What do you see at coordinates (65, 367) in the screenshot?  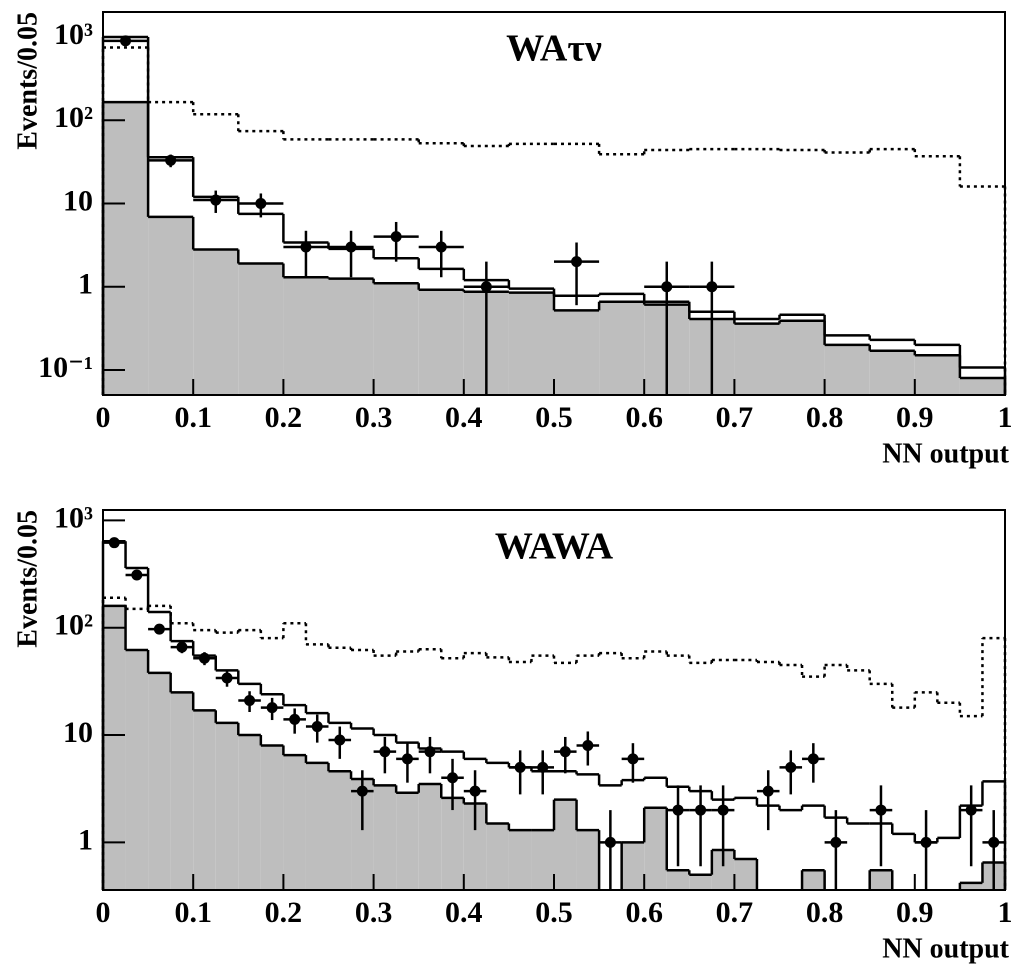 I see `y-tick-label: 10⁻¹` at bounding box center [65, 367].